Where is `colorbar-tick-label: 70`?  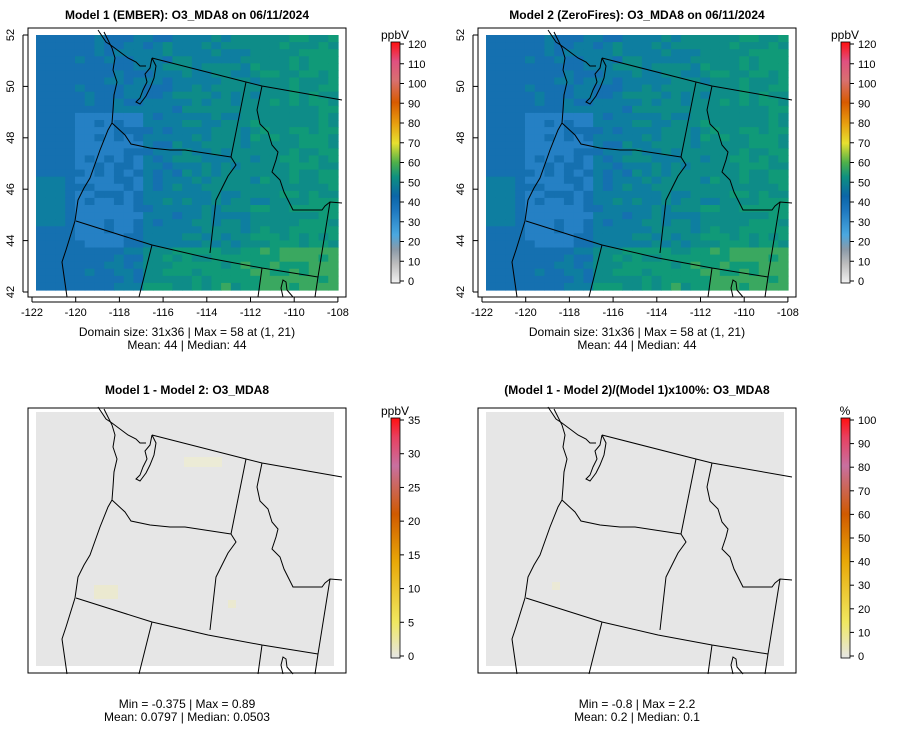
colorbar-tick-label: 70 is located at coordinates (414, 144).